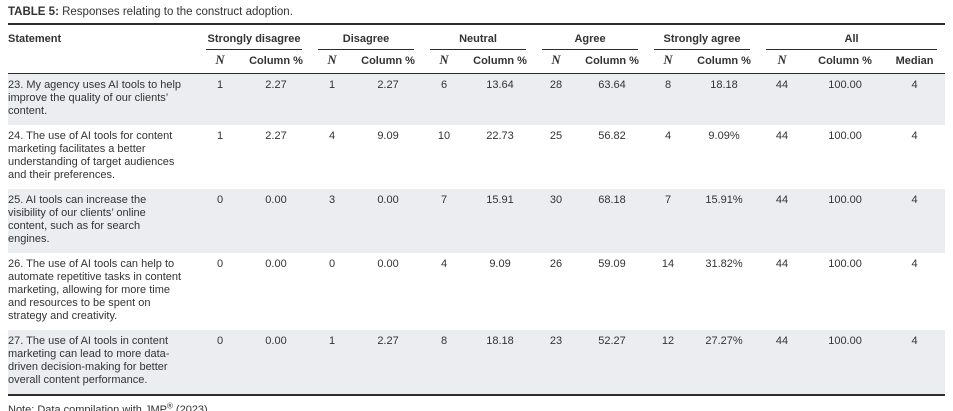  Describe the element at coordinates (444, 136) in the screenshot. I see `n-cell: 10` at that location.